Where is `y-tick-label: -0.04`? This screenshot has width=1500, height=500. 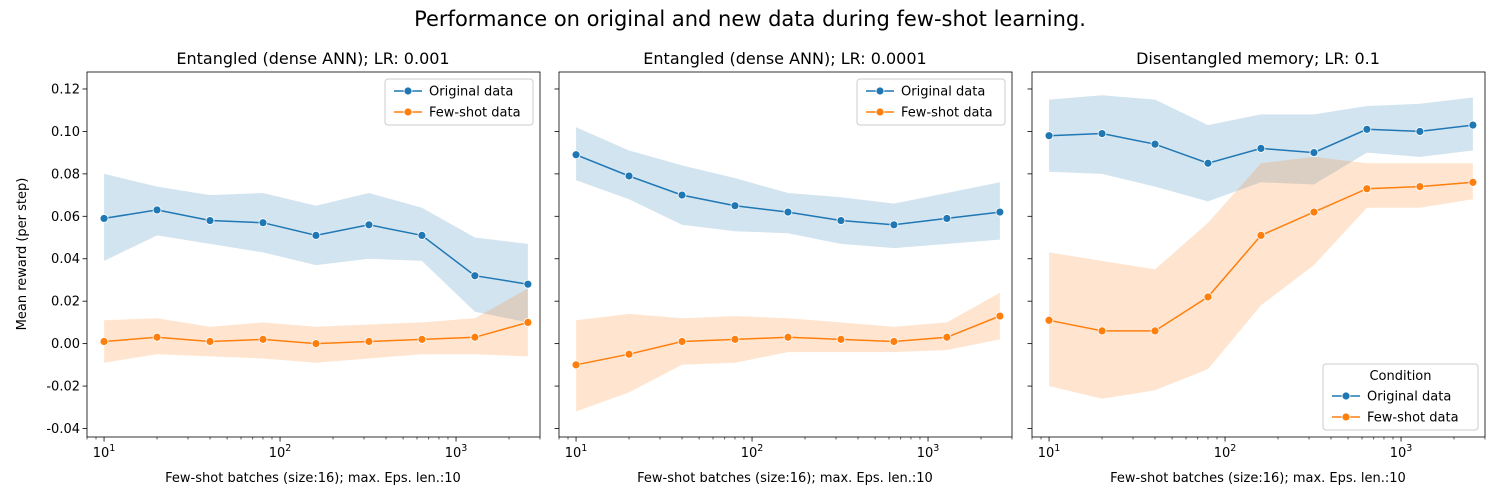
y-tick-label: -0.04 is located at coordinates (63, 429).